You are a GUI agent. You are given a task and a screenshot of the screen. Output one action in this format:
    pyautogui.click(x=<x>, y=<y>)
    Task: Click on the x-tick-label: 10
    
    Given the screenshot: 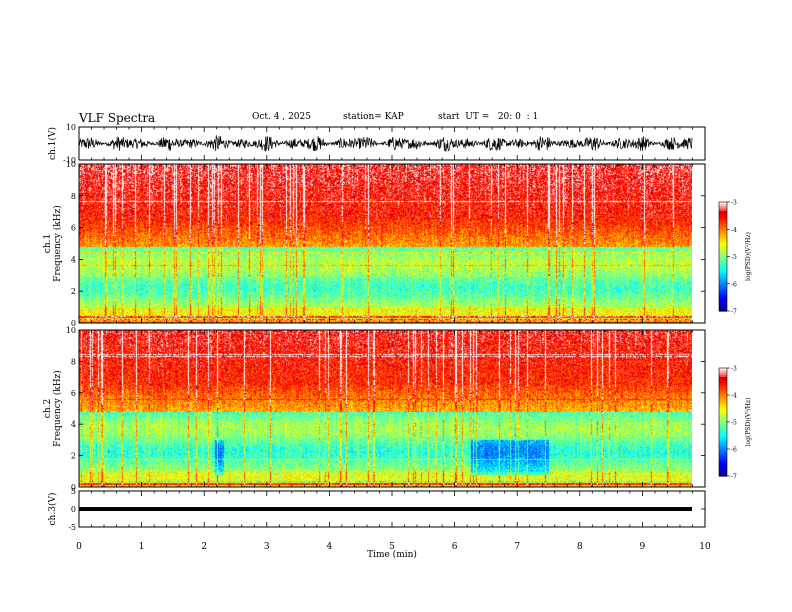 What is the action you would take?
    pyautogui.click(x=705, y=547)
    